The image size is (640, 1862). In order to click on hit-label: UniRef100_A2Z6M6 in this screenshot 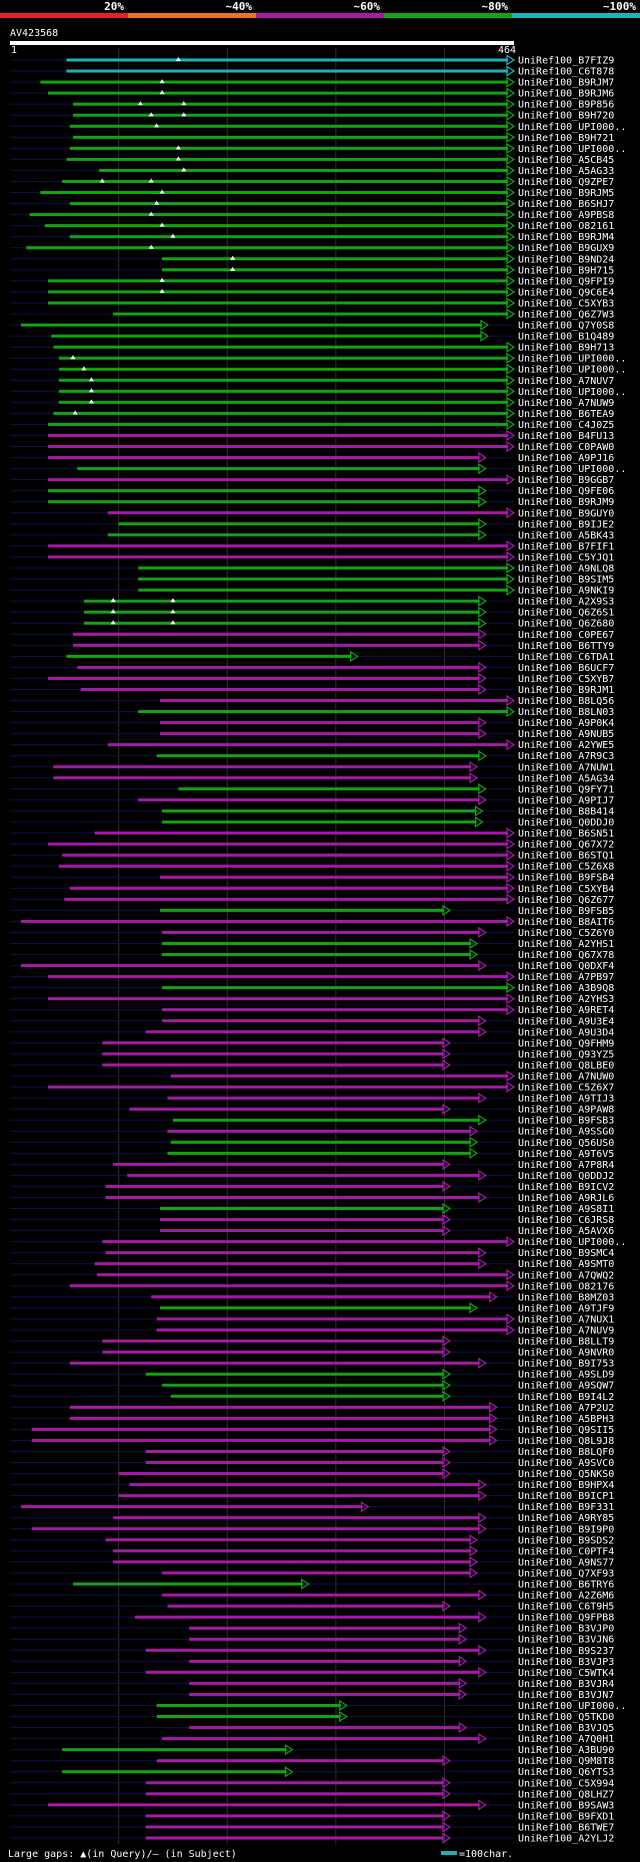, I will do `click(566, 1596)`.